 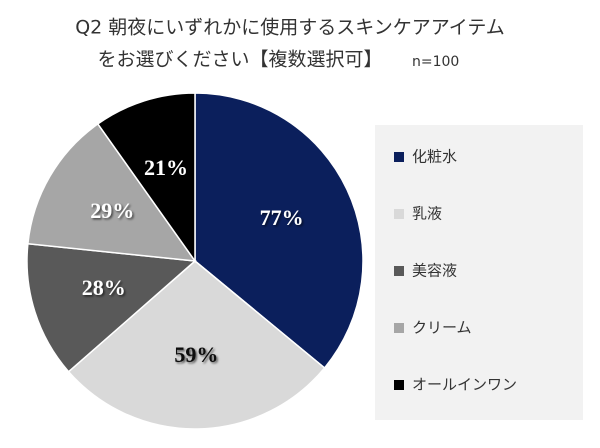 What do you see at coordinates (112, 210) in the screenshot?
I see `data-label: 29%` at bounding box center [112, 210].